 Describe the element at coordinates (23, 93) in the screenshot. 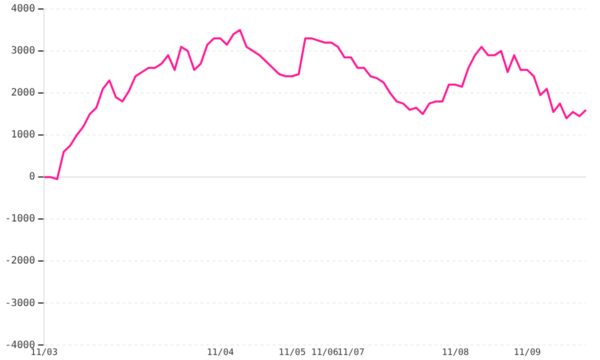

I see `y-tick-label: 2000` at that location.